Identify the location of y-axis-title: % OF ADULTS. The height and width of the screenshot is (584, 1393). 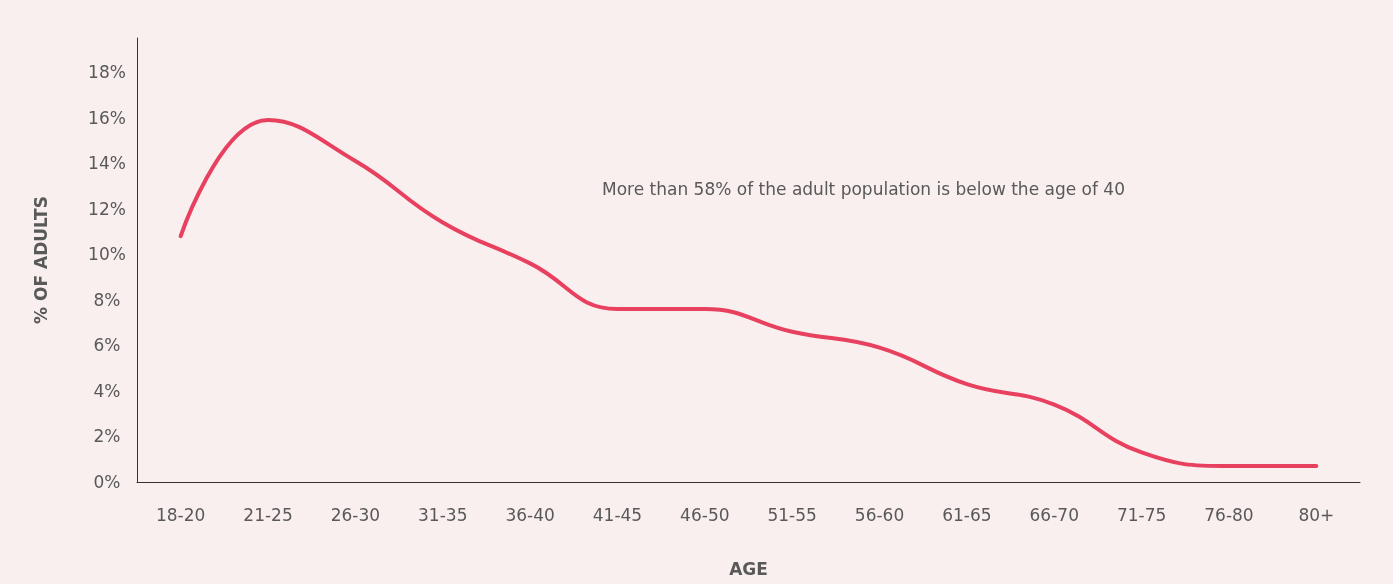
(40, 260).